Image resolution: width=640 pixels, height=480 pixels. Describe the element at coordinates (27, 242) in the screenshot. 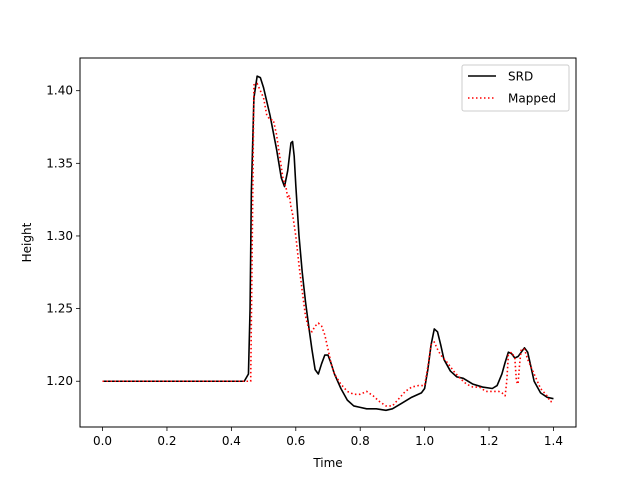

I see `y-axis-label: Height` at that location.